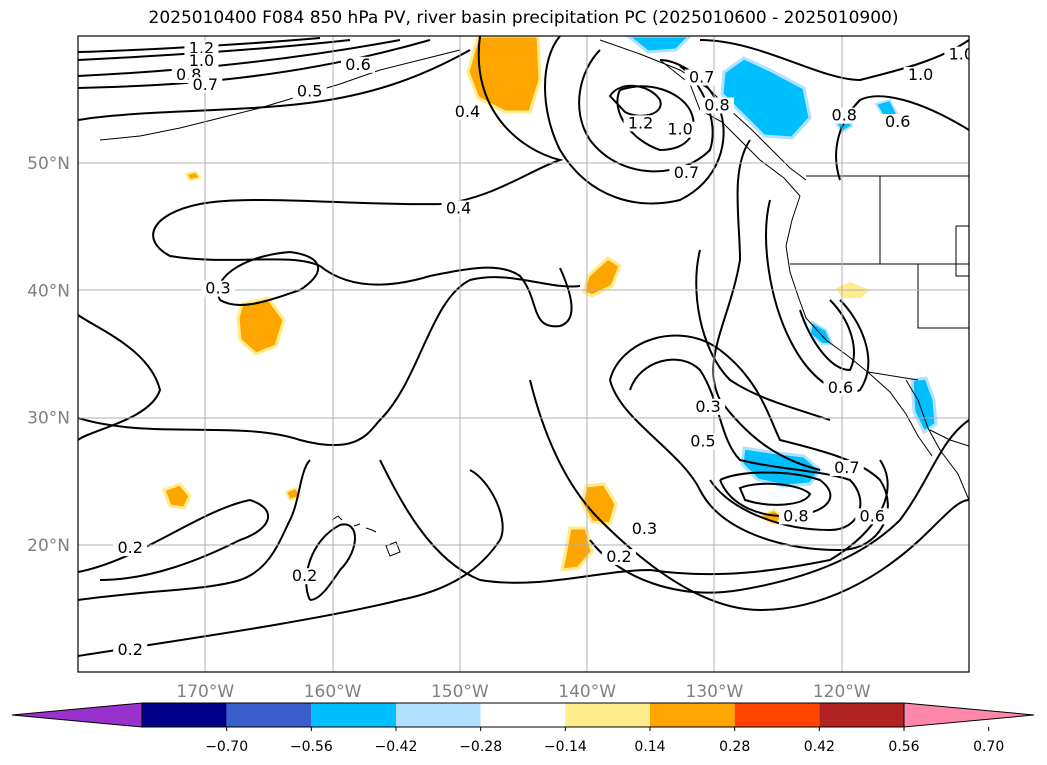 This screenshot has height=765, width=1047. What do you see at coordinates (565, 747) in the screenshot?
I see `colorbar-tick-label: −0.14` at bounding box center [565, 747].